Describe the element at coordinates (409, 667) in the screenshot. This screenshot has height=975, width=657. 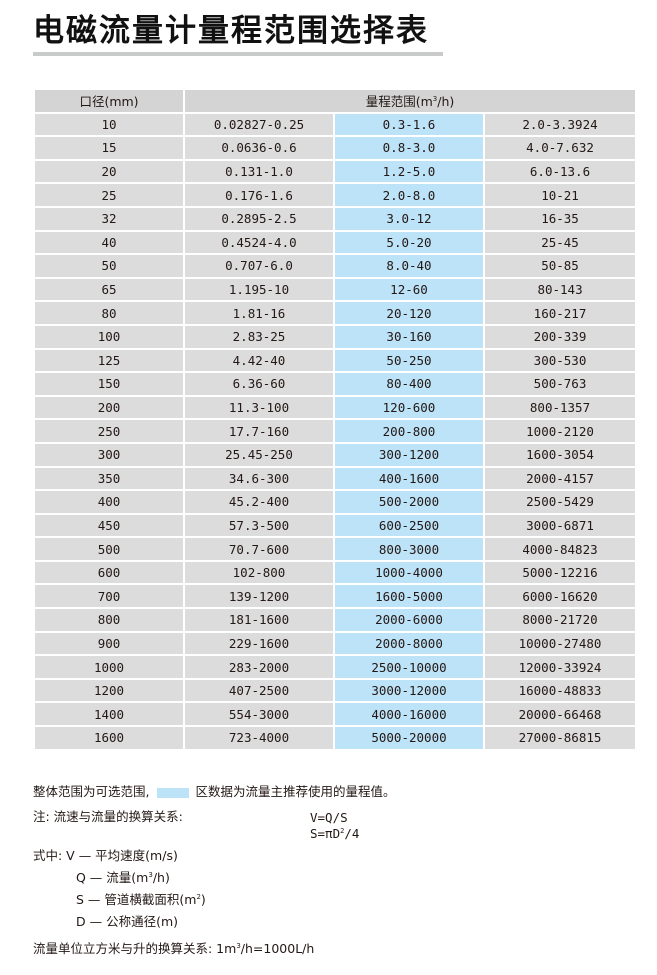
I see `range-recommended-cell: 2500-10000` at that location.